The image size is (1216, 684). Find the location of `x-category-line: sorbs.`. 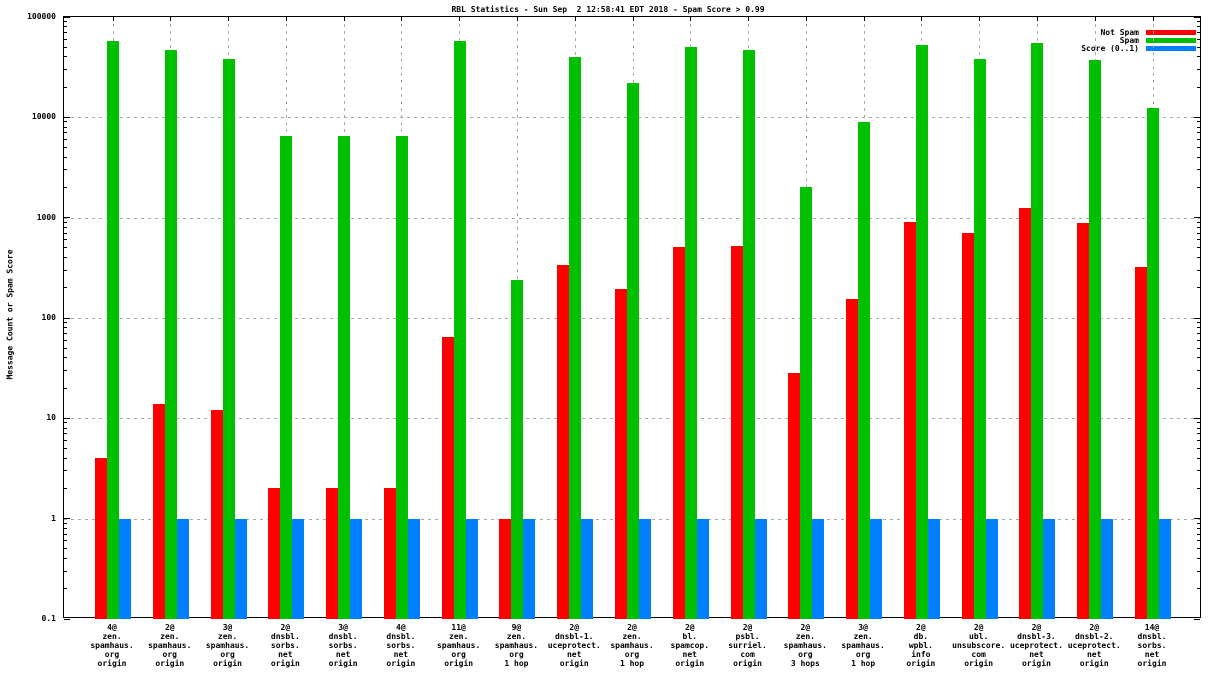

x-category-line: sorbs. is located at coordinates (401, 645).